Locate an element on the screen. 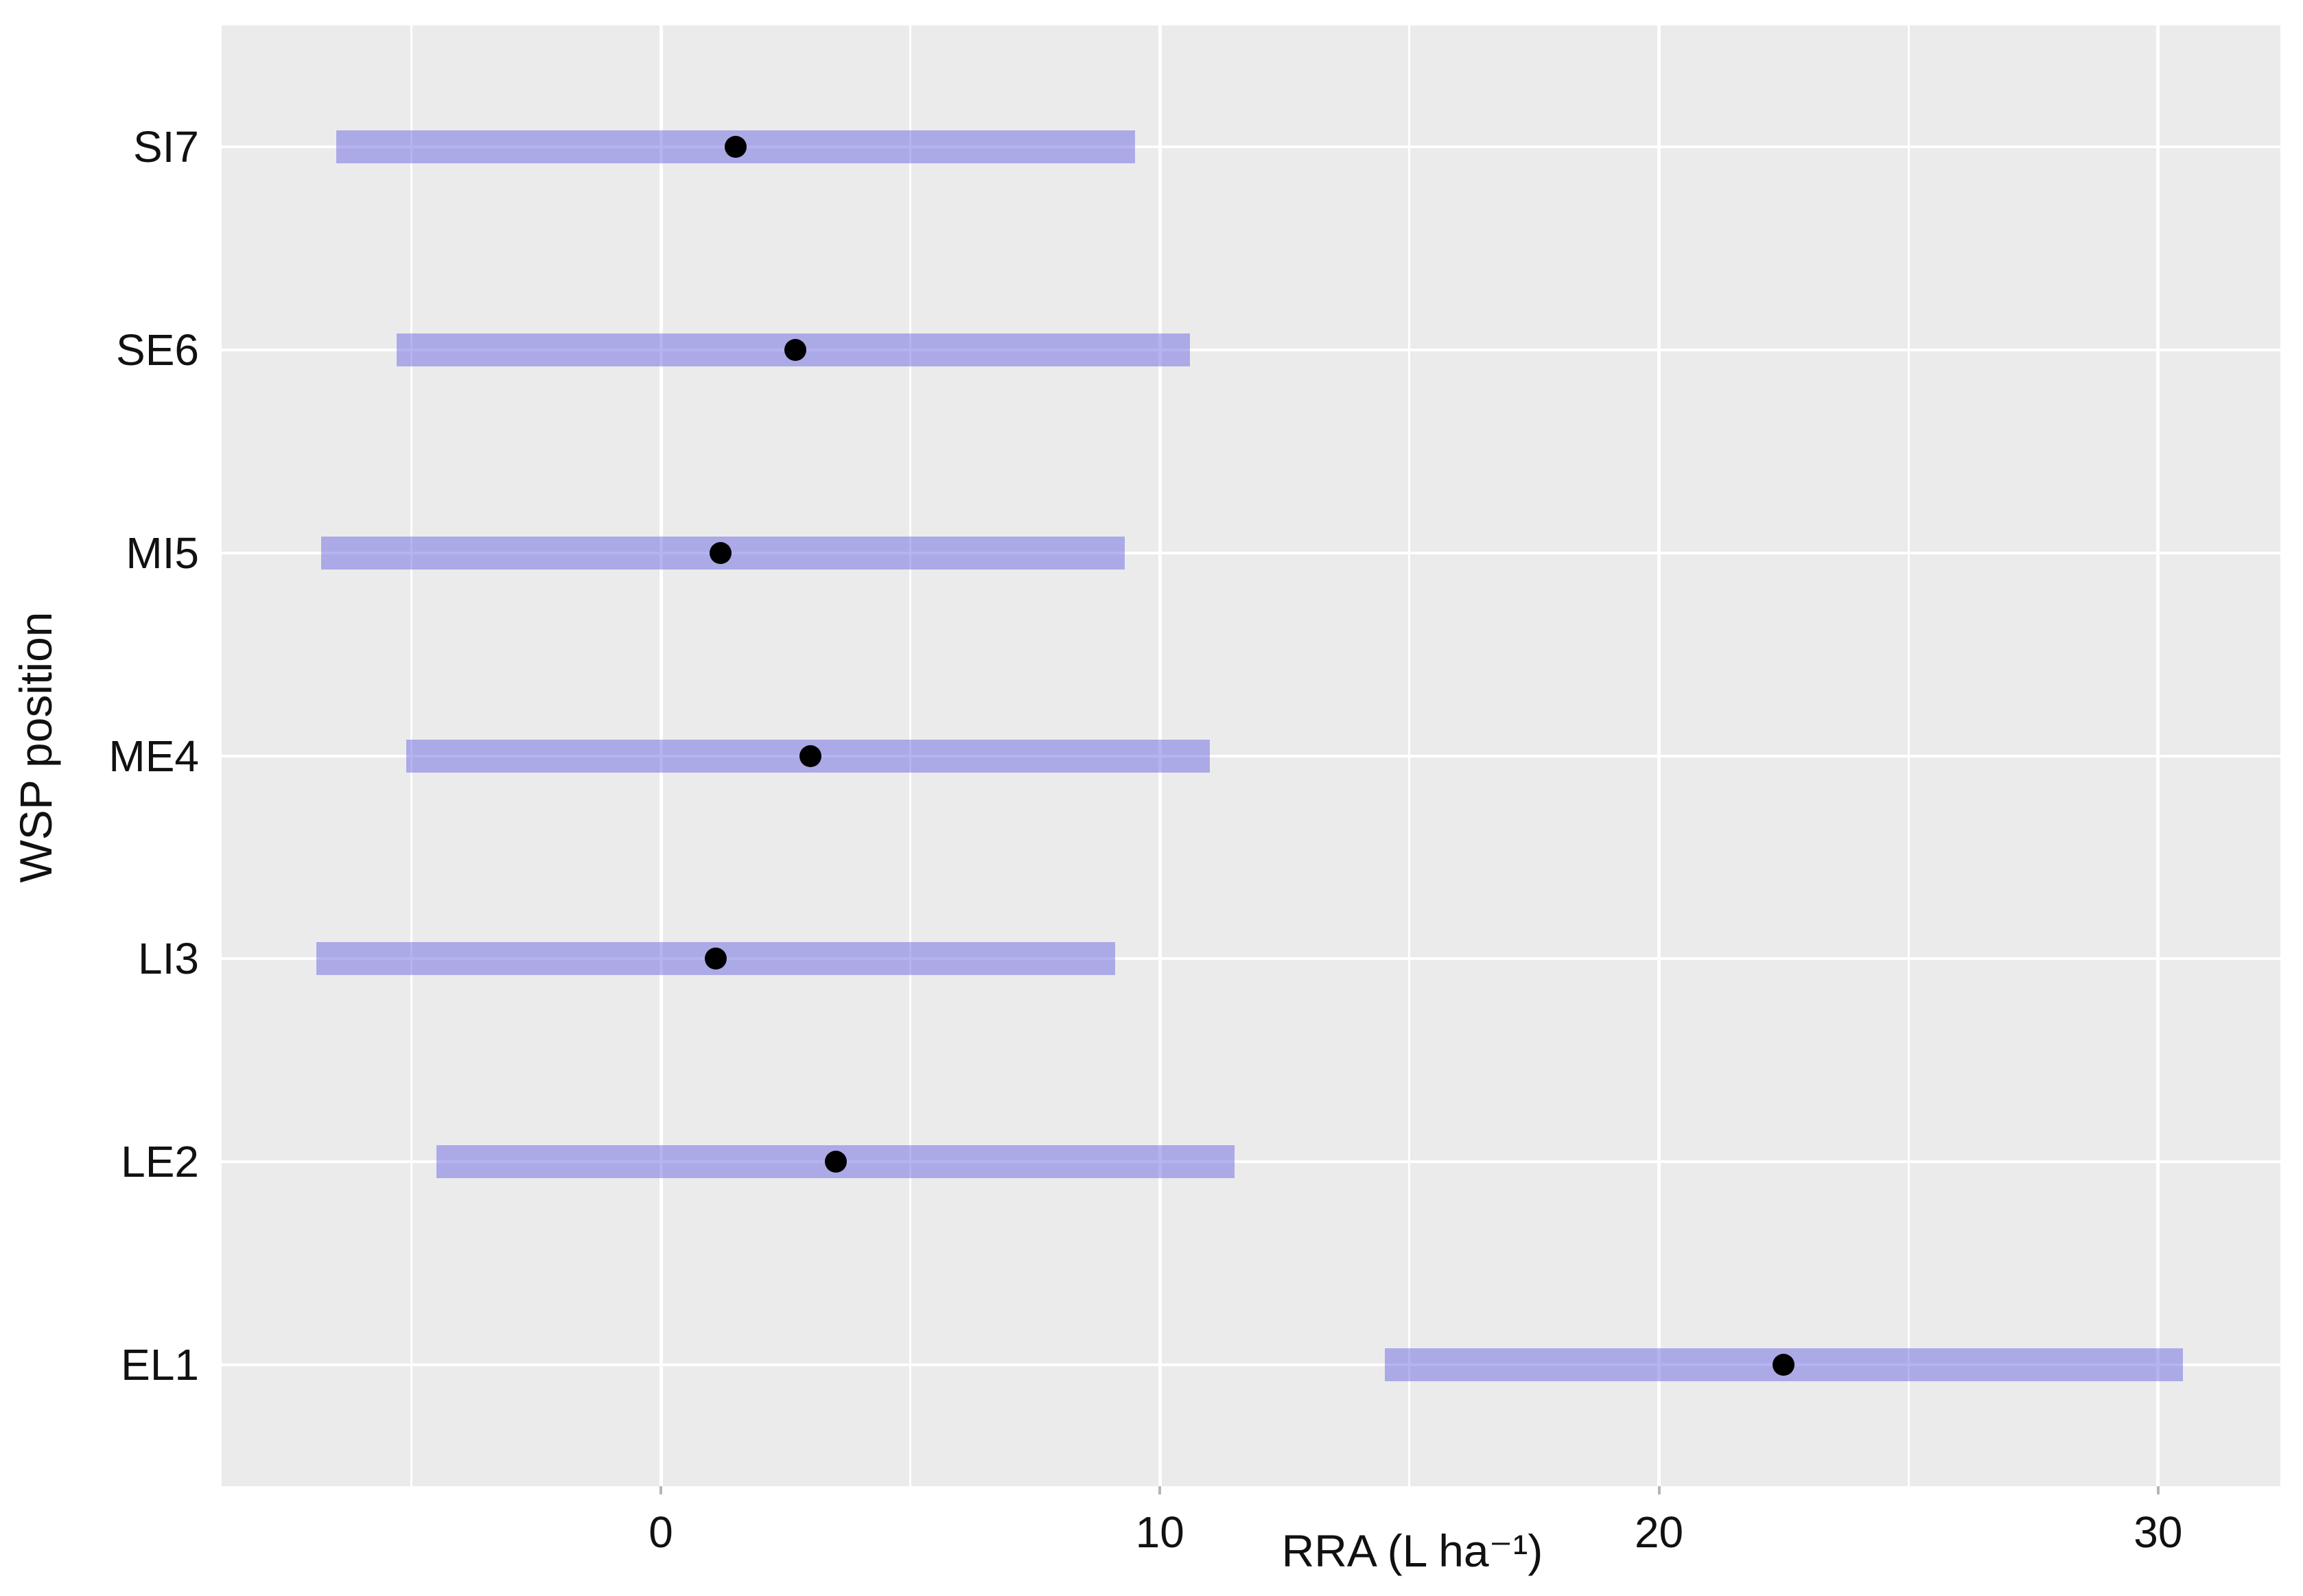 Image resolution: width=2303 pixels, height=1596 pixels. y-tick-label: LE2 is located at coordinates (160, 1161).